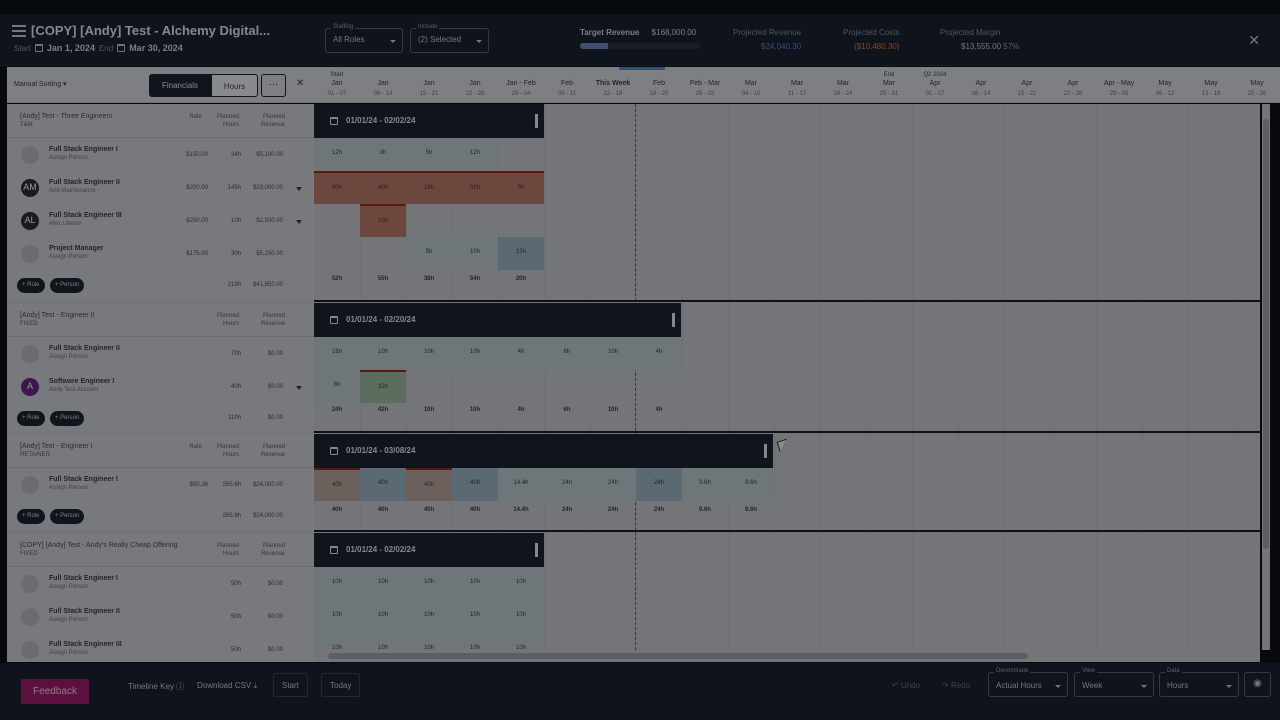 This screenshot has width=1280, height=720. I want to click on feedback-button: Feedback, so click(55, 691).